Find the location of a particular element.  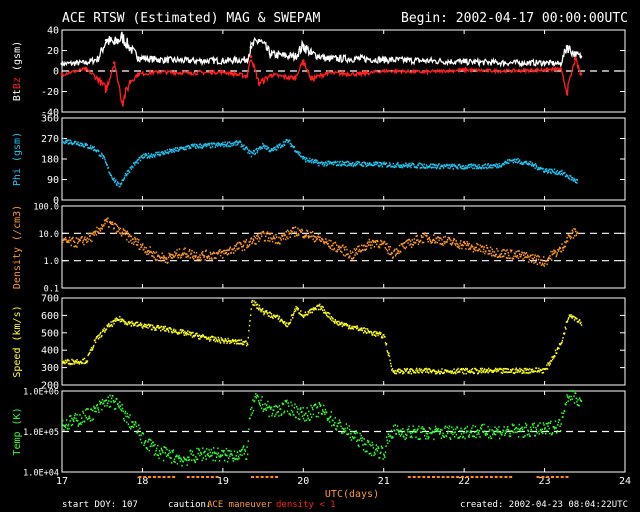

phi-frame is located at coordinates (343, 159).